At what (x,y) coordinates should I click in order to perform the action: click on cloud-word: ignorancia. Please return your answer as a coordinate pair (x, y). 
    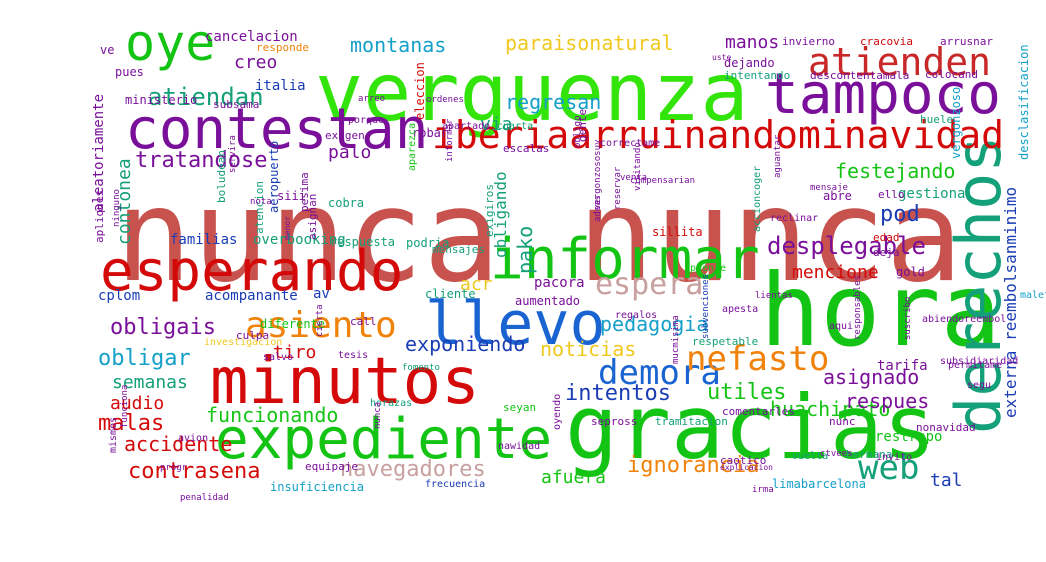
    Looking at the image, I should click on (693, 465).